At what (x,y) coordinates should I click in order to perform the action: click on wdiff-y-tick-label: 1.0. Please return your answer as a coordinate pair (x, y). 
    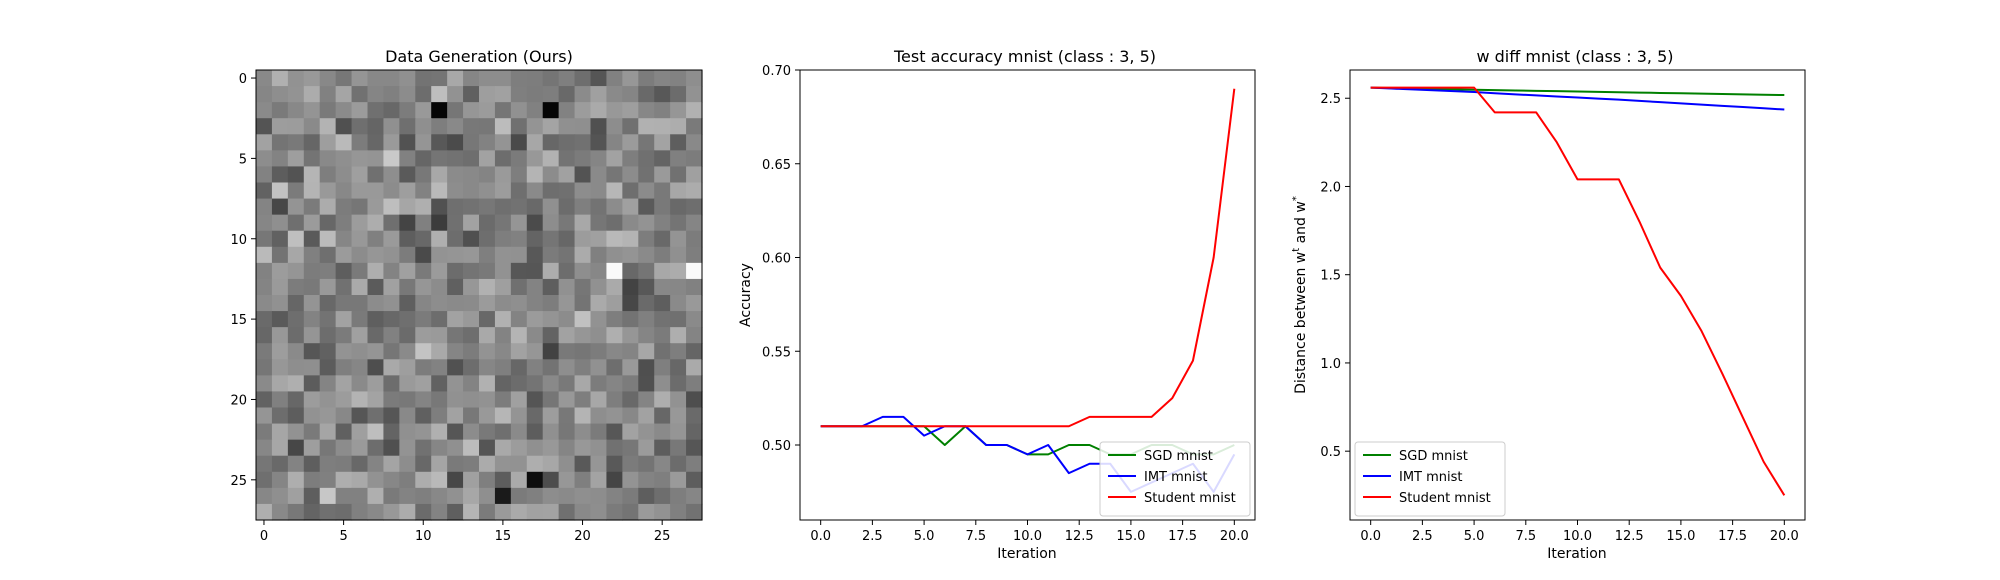
    Looking at the image, I should click on (1330, 364).